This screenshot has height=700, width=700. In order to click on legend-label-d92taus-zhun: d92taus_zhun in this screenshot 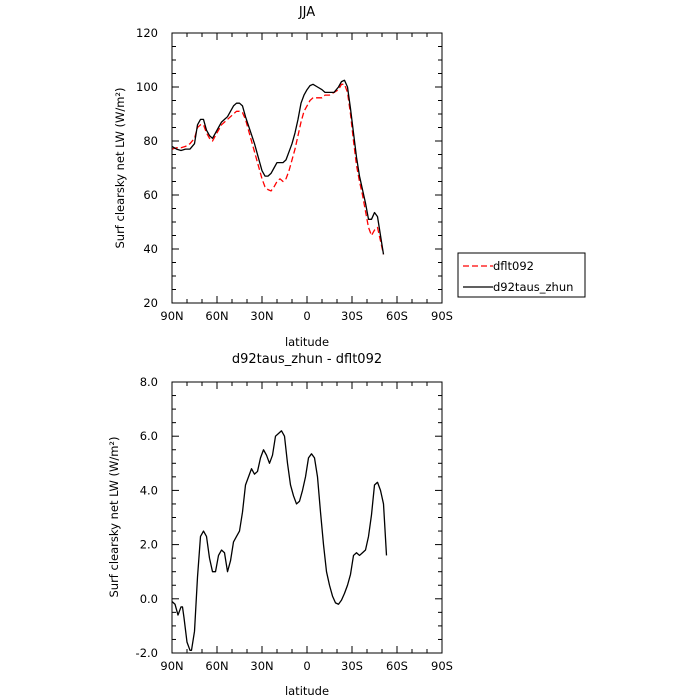, I will do `click(533, 287)`.